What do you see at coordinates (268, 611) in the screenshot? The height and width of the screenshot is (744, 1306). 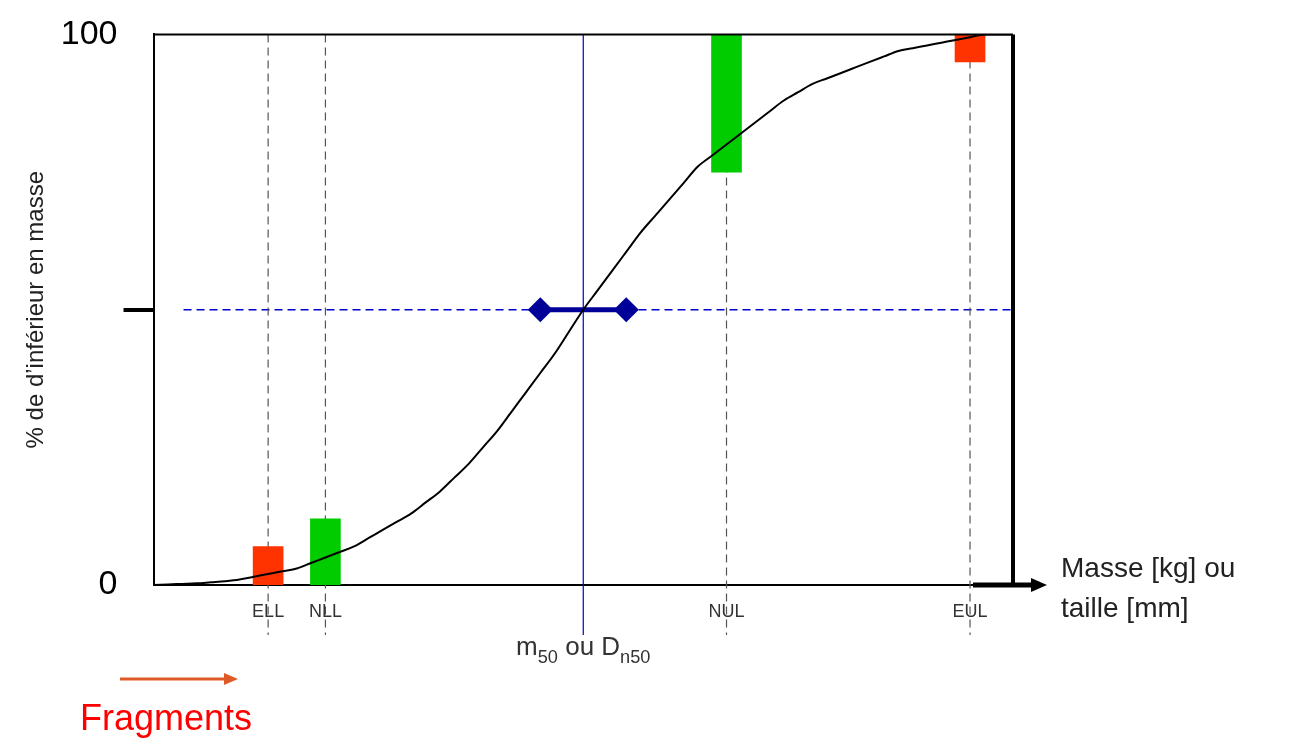 I see `x-tick-label: ELL` at bounding box center [268, 611].